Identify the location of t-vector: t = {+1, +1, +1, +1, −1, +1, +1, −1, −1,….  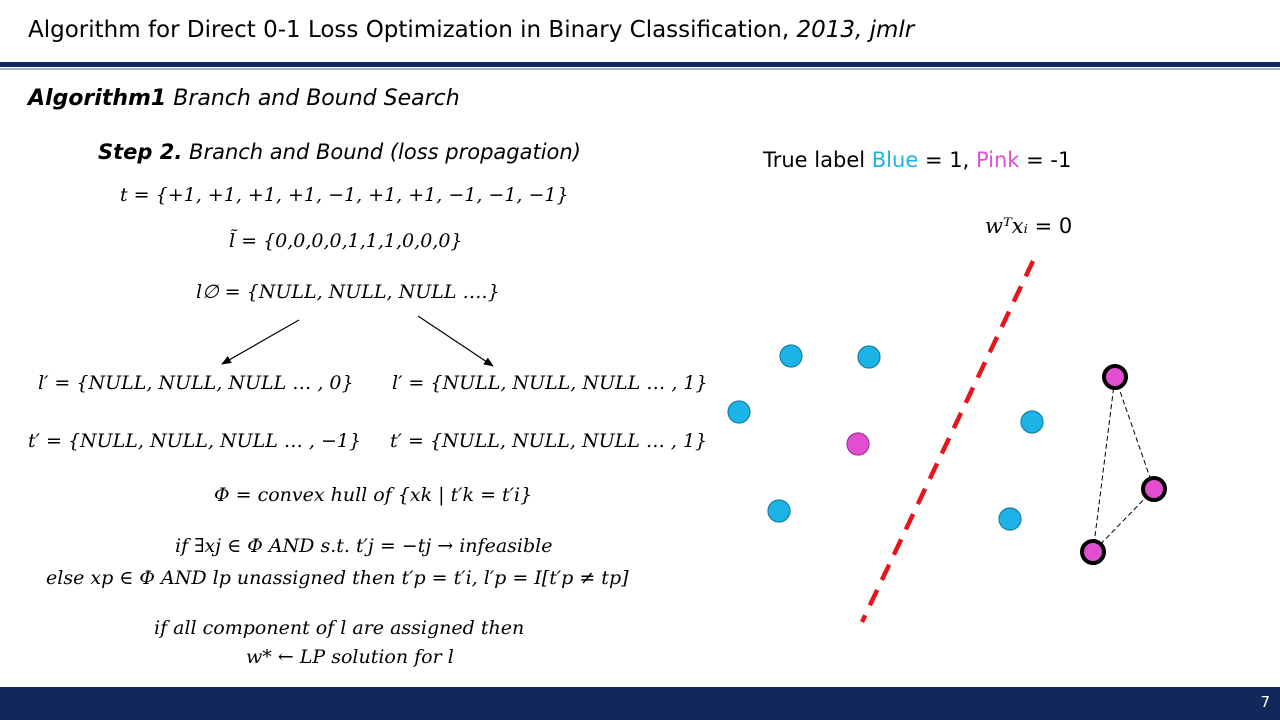
(344, 195).